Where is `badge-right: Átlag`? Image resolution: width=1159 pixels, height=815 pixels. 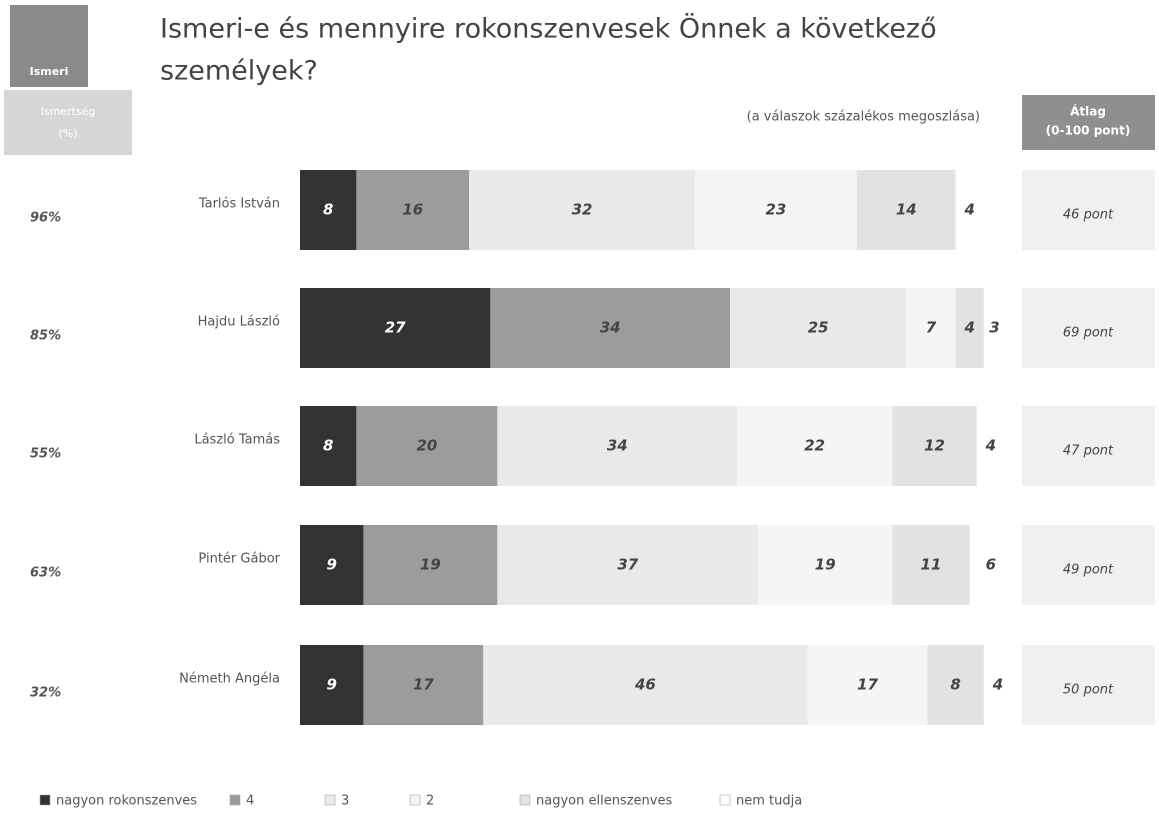 badge-right: Átlag is located at coordinates (1088, 111).